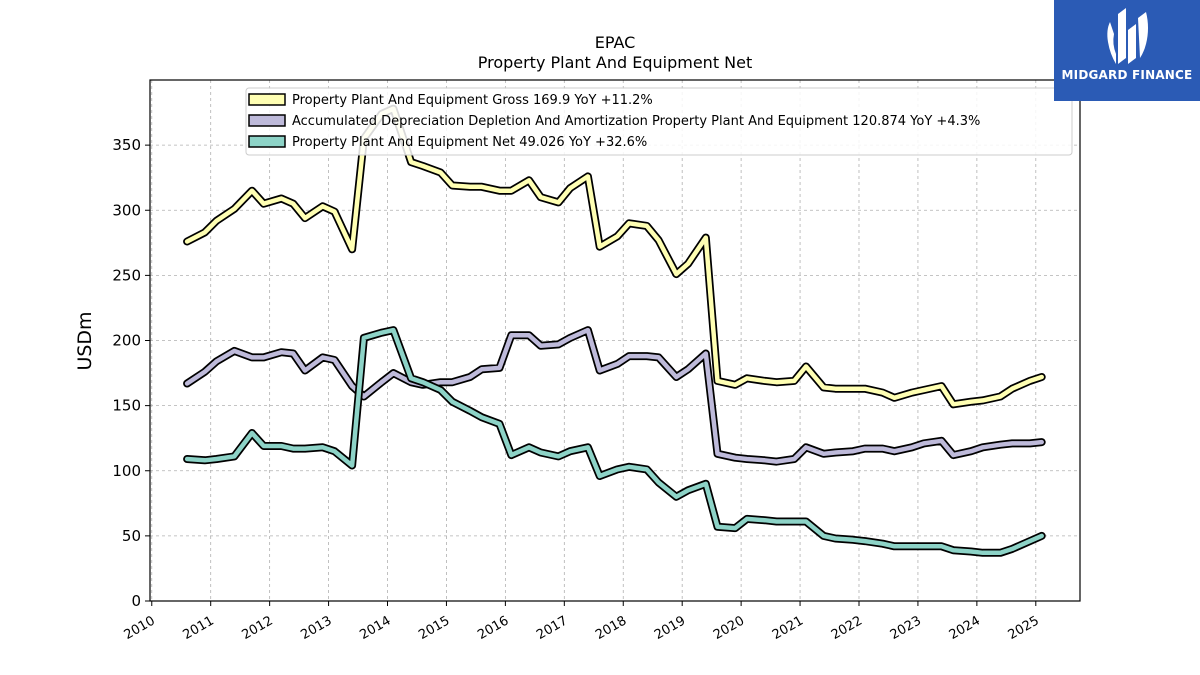 The width and height of the screenshot is (1200, 675). What do you see at coordinates (670, 628) in the screenshot?
I see `x-tick-label: 2019` at bounding box center [670, 628].